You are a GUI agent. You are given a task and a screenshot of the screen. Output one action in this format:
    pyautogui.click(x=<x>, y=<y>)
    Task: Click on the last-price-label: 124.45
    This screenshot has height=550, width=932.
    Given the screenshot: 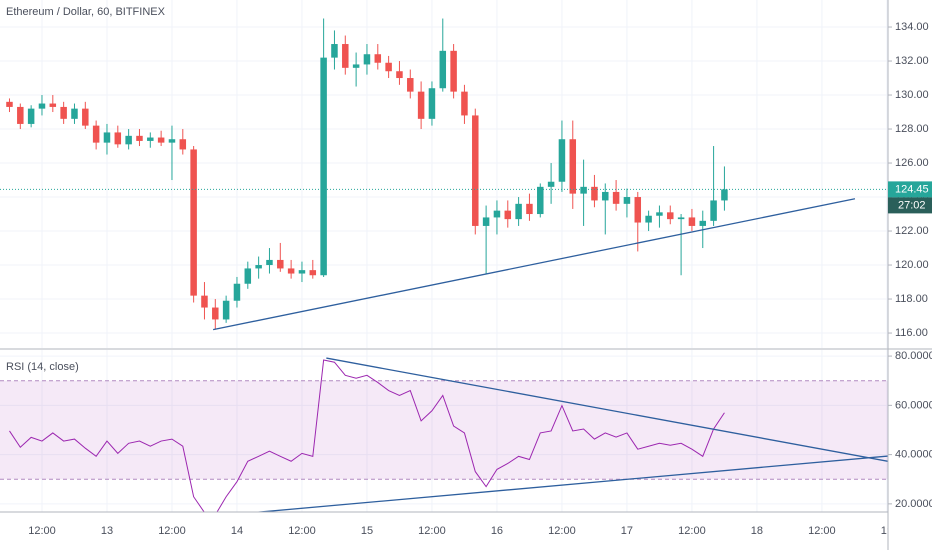 What is the action you would take?
    pyautogui.click(x=912, y=189)
    